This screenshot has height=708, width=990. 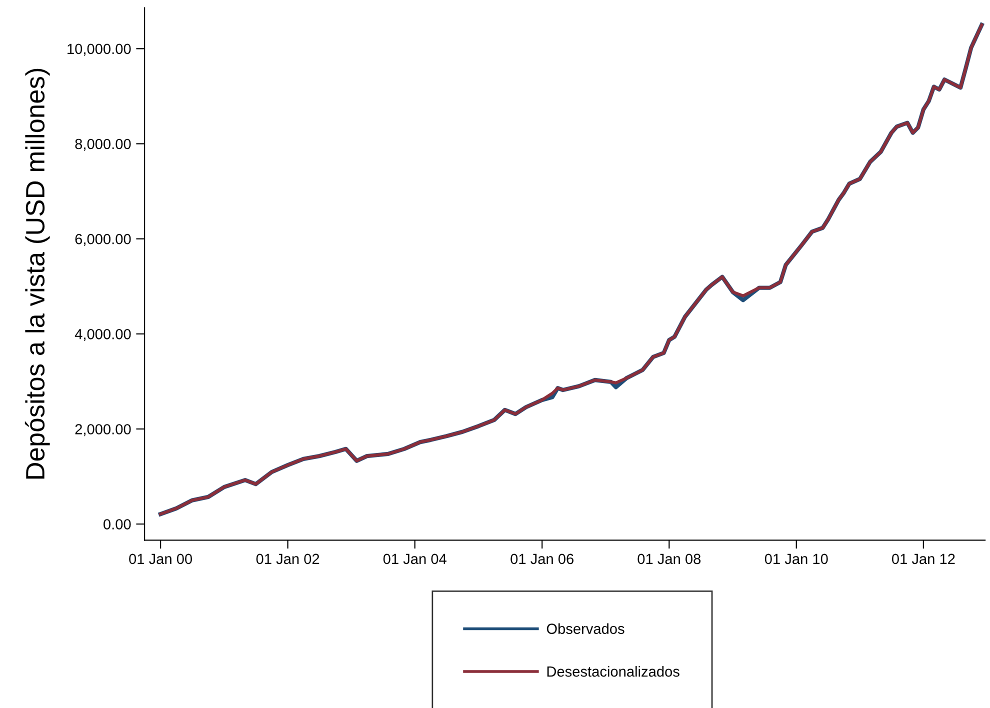 What do you see at coordinates (160, 559) in the screenshot?
I see `x-tick-label: 01 Jan 00` at bounding box center [160, 559].